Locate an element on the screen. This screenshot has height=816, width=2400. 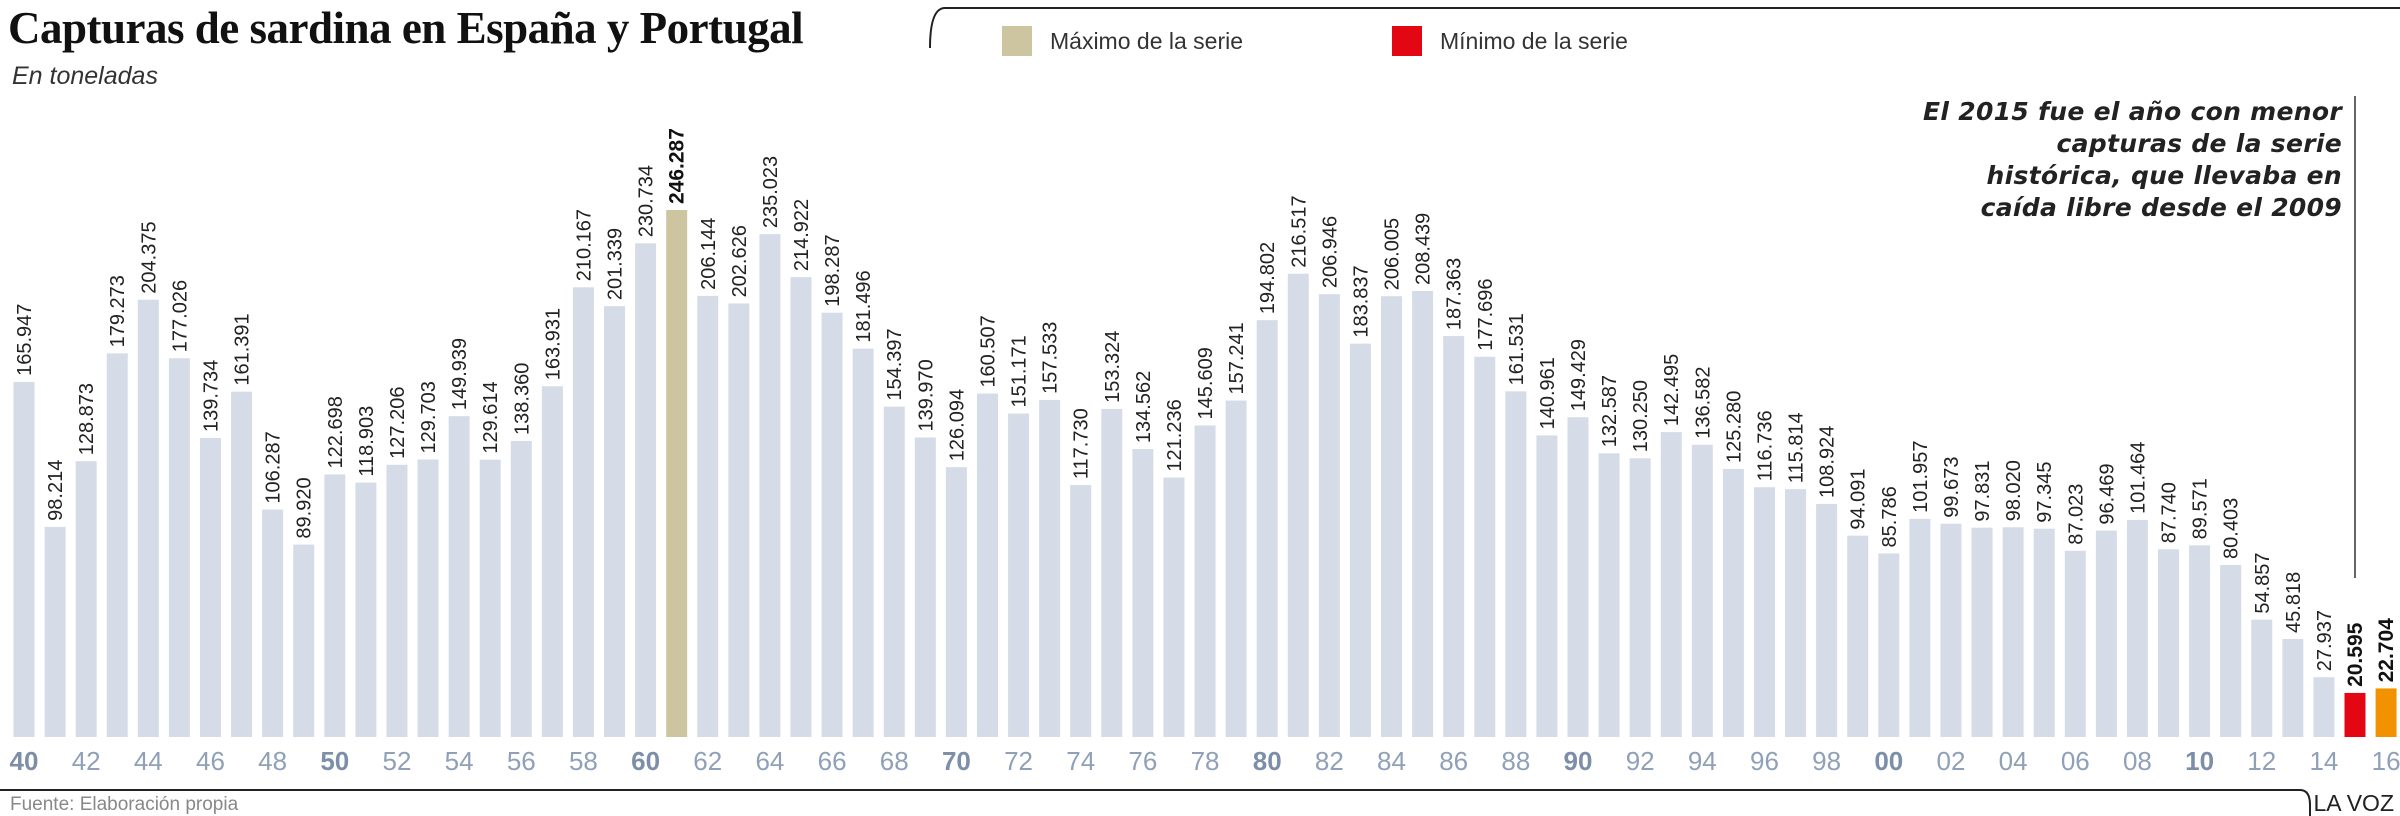
legend-swatch-min is located at coordinates (1407, 41).